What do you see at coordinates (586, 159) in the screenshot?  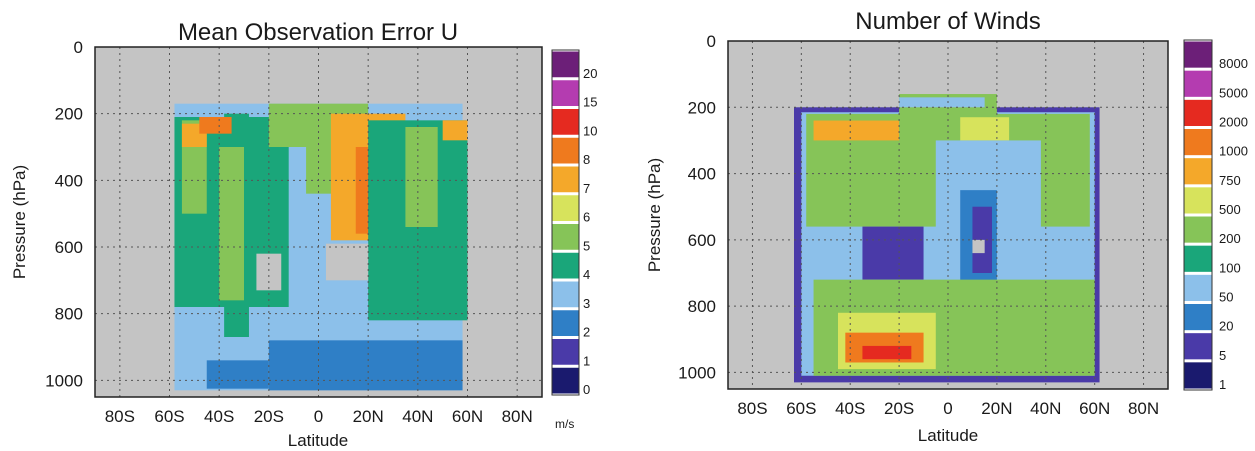 I see `colorbar-label: 8` at bounding box center [586, 159].